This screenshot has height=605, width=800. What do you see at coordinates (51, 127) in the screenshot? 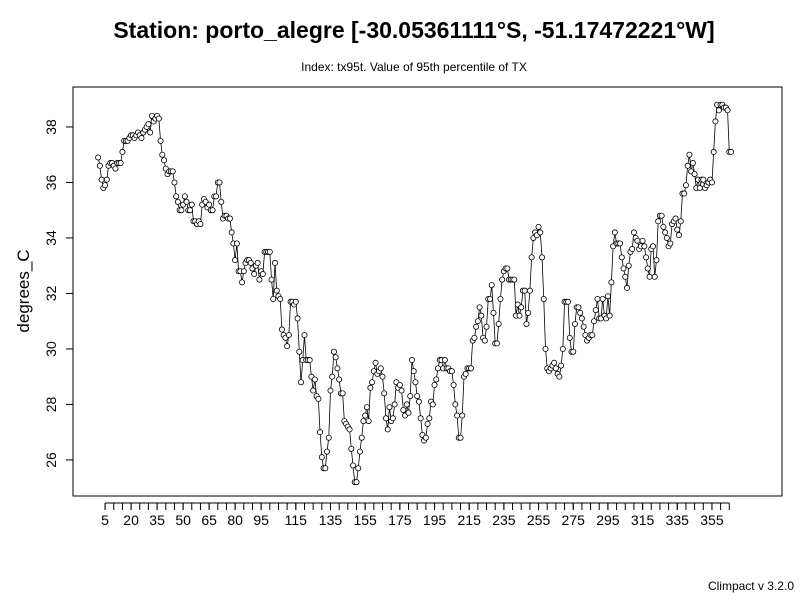
I see `y-tick-label: 38` at bounding box center [51, 127].